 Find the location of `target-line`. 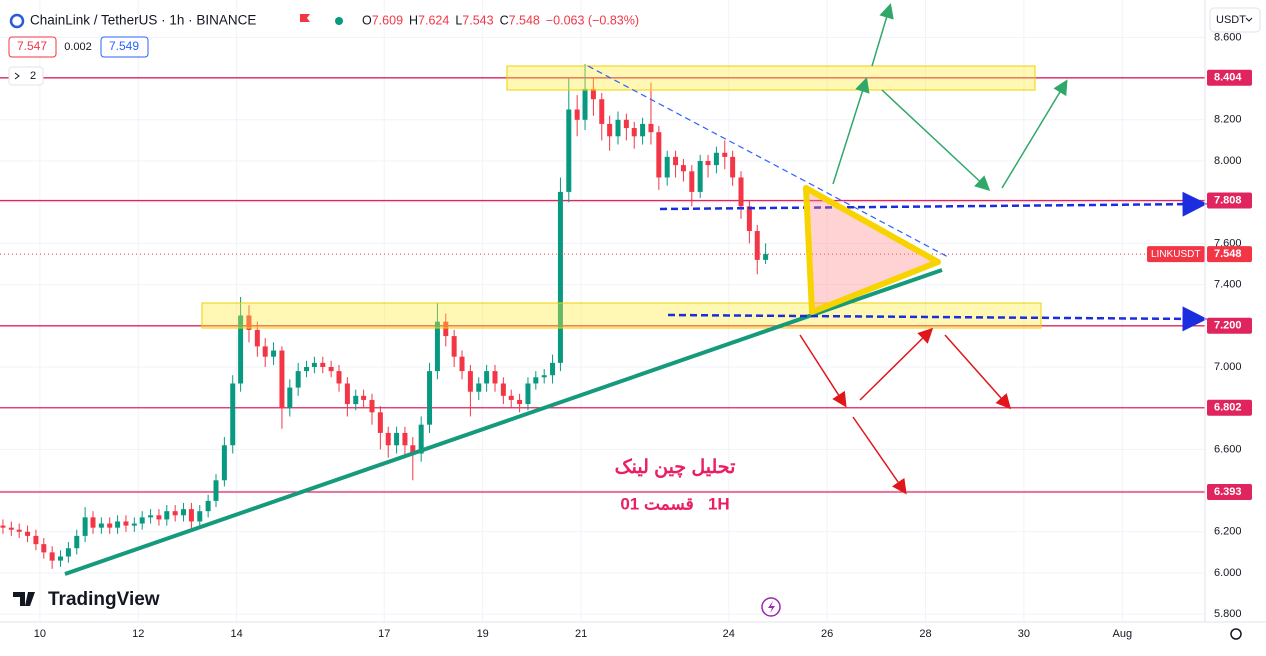

target-line is located at coordinates (933, 204).